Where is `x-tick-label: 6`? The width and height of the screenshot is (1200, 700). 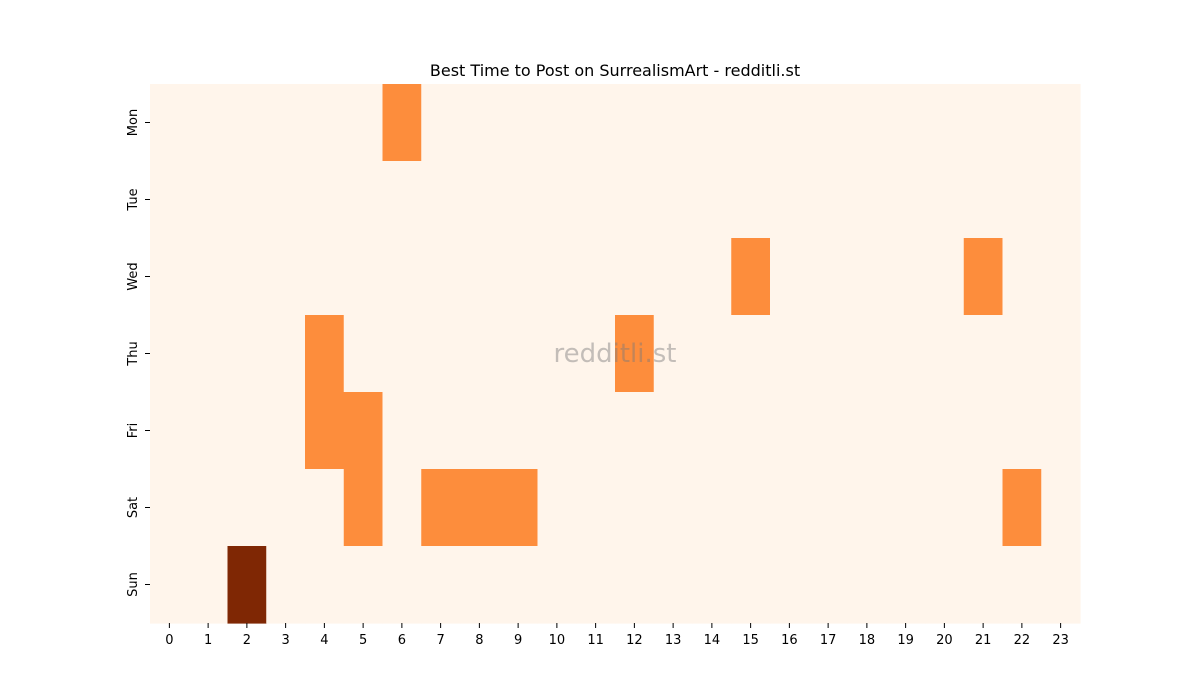 x-tick-label: 6 is located at coordinates (402, 640).